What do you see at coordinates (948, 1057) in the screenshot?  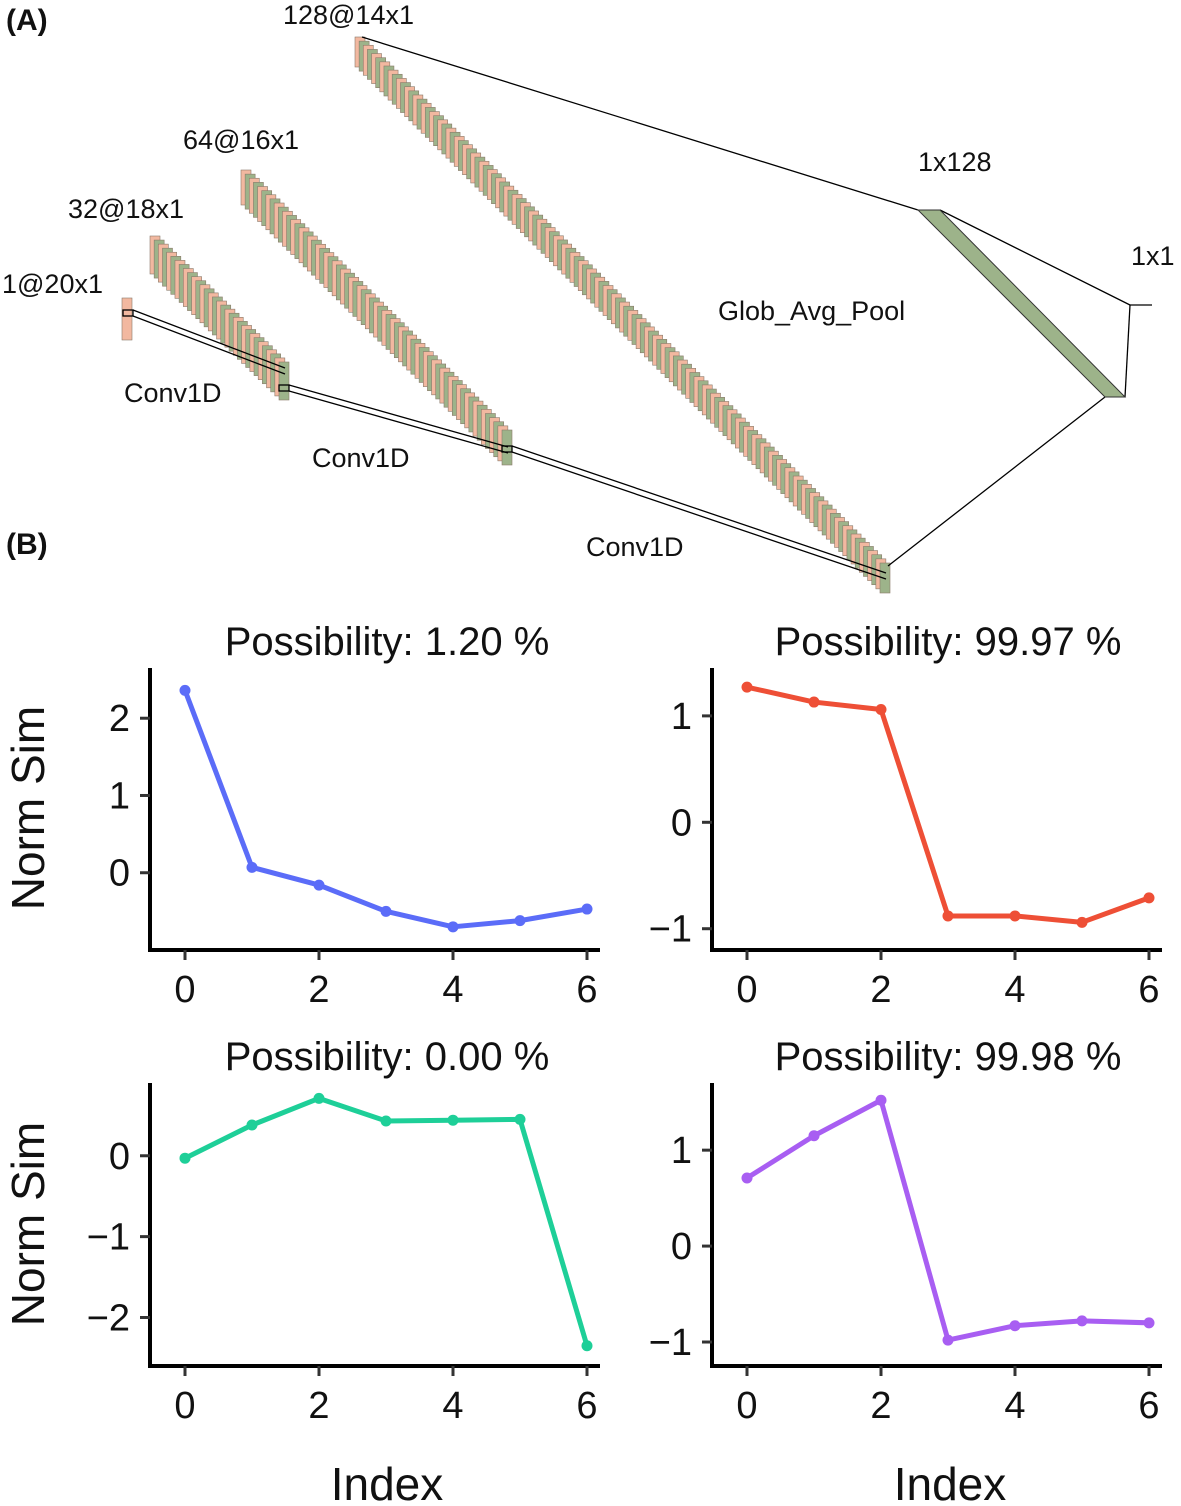 I see `chart-title: Possibility: 99.98 %` at bounding box center [948, 1057].